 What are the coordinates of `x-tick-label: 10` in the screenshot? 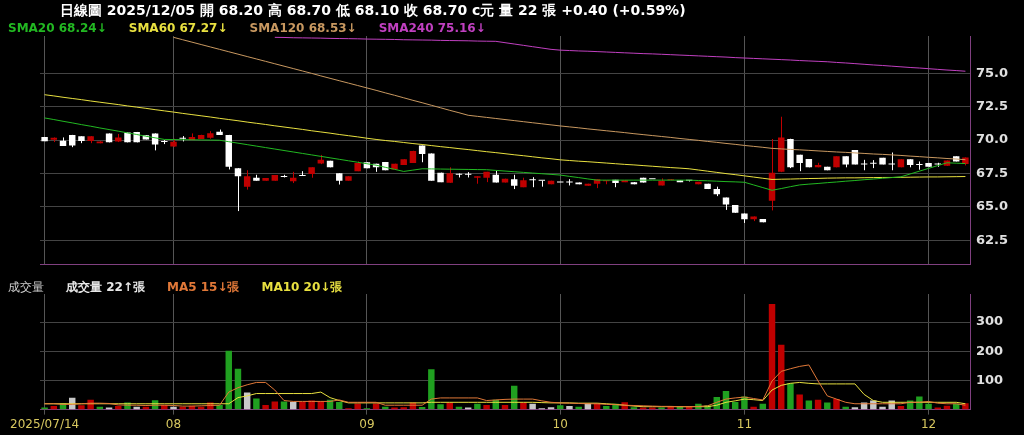 It's located at (560, 423).